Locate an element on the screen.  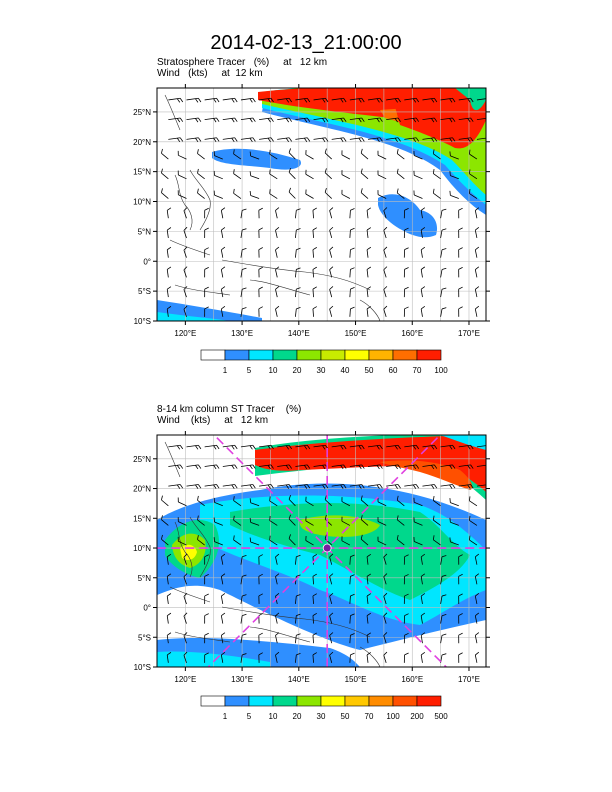
tracer-field-100pct-core is located at coordinates (438, 118).